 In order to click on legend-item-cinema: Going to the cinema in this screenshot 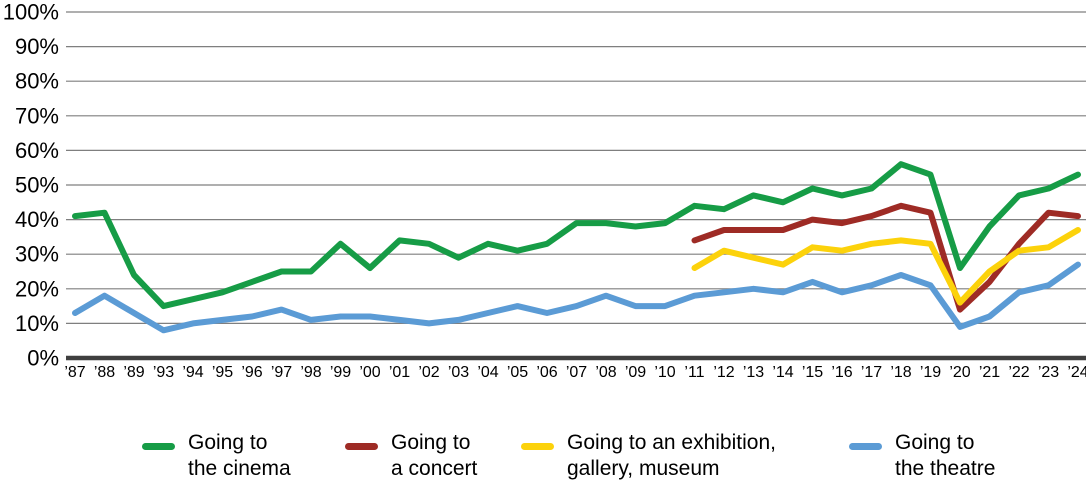, I will do `click(216, 456)`.